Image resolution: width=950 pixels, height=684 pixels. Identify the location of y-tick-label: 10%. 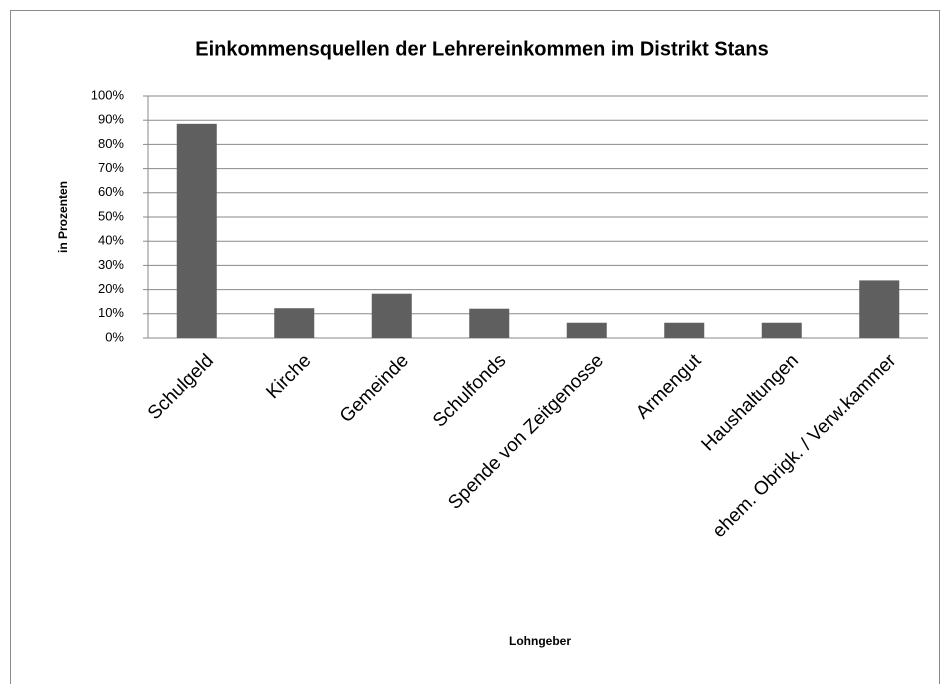
(111, 312).